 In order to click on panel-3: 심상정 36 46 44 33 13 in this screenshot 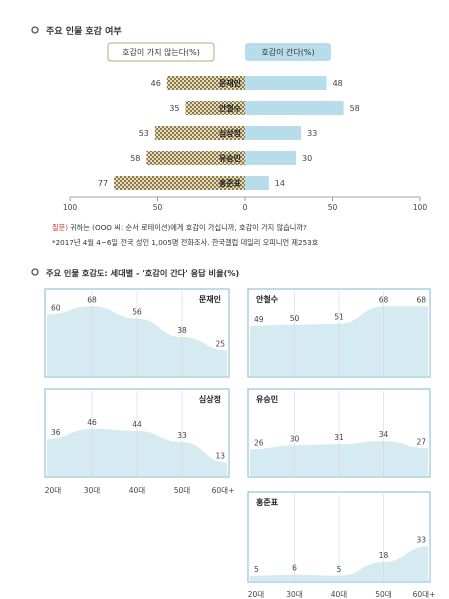, I will do `click(137, 433)`.